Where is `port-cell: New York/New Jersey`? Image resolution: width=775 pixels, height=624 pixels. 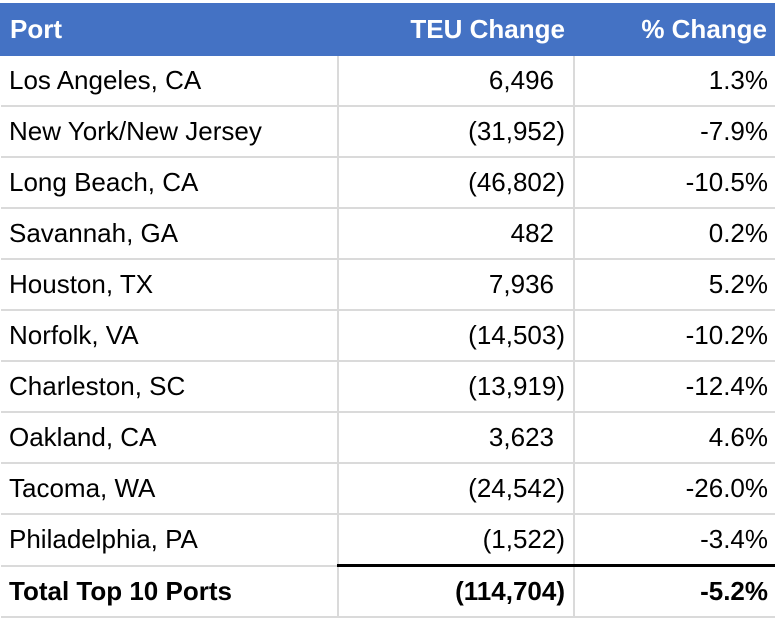
port-cell: New York/New Jersey is located at coordinates (170, 131).